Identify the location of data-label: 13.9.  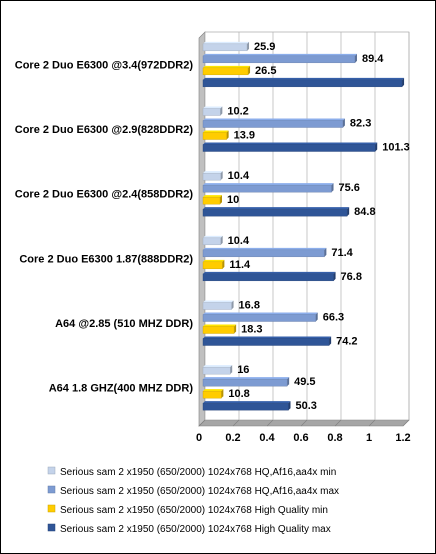
(244, 136).